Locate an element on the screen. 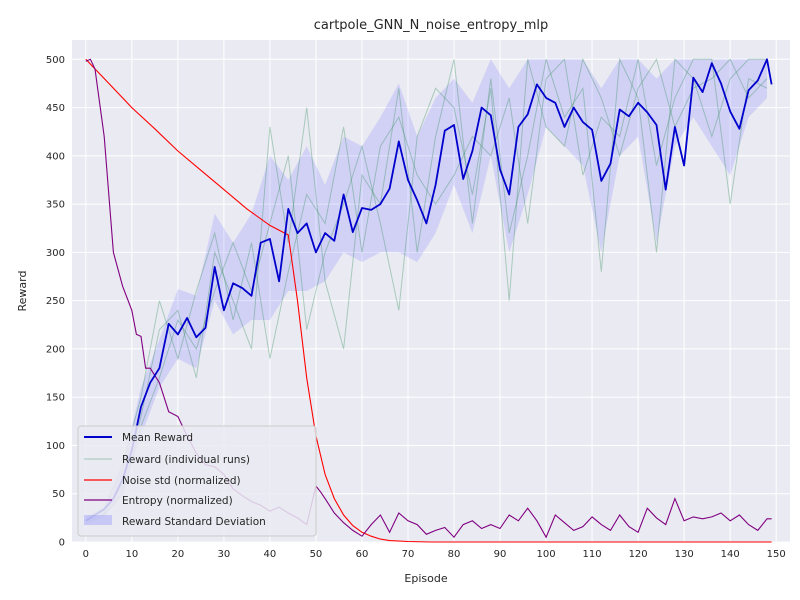 The width and height of the screenshot is (800, 600). y-tick-label: 250 is located at coordinates (55, 301).